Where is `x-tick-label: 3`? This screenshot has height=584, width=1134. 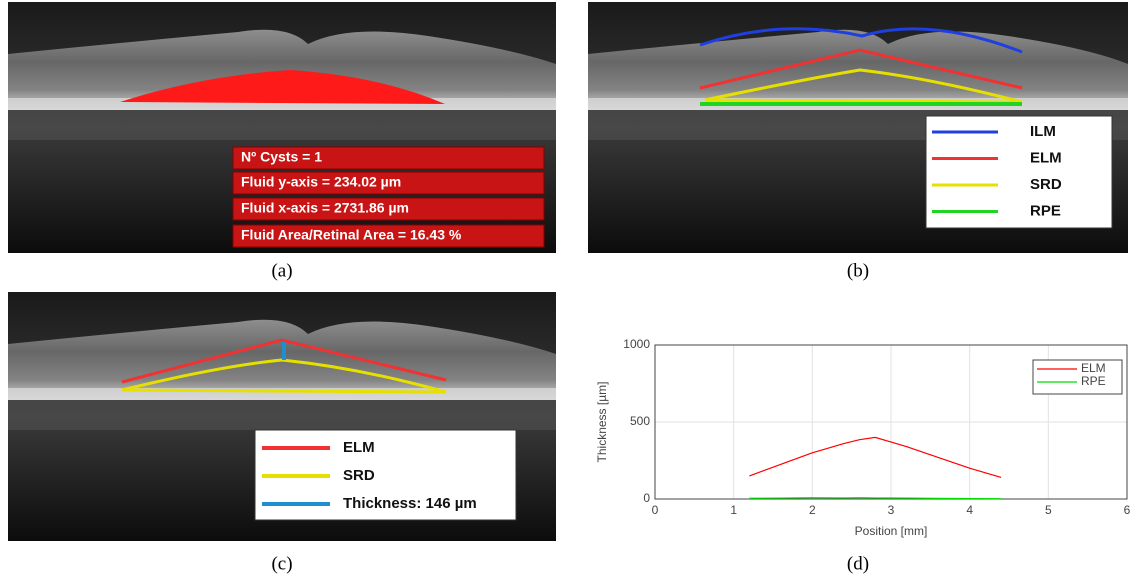
x-tick-label: 3 is located at coordinates (891, 510).